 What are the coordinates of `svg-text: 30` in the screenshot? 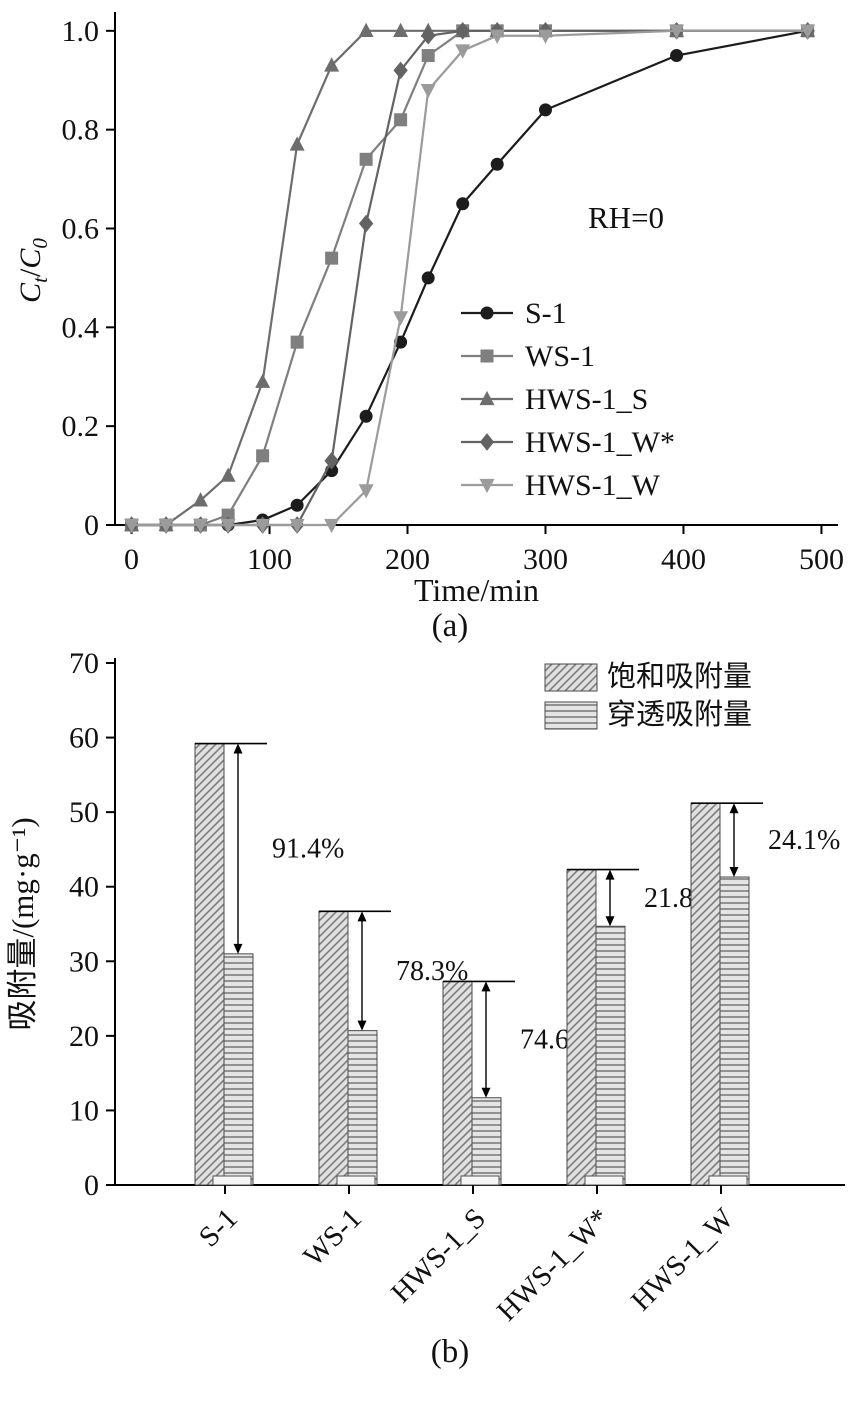 It's located at (84, 962).